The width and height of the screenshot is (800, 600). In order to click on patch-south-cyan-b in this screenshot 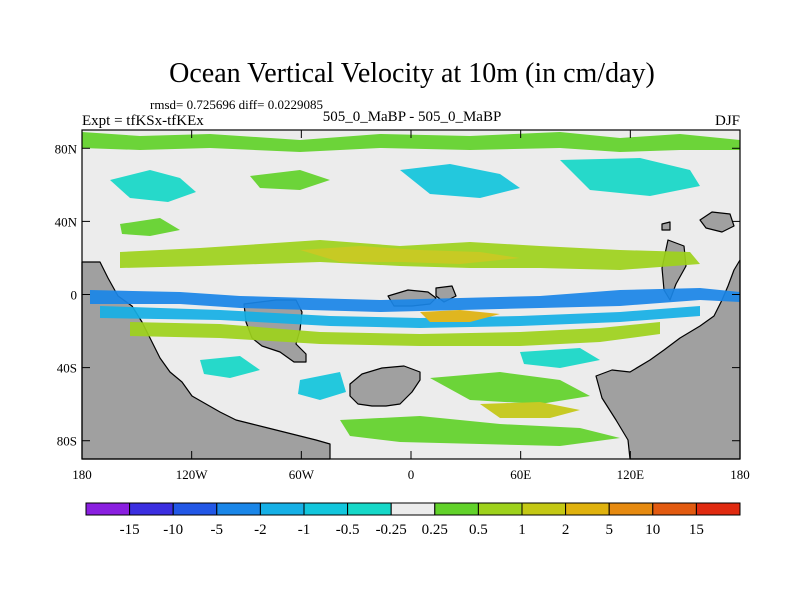, I will do `click(560, 358)`.